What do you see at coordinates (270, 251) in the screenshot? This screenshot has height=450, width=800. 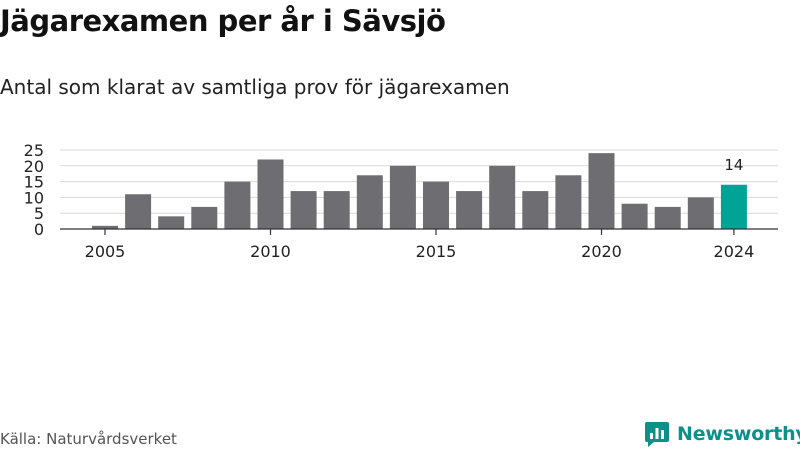 I see `x-tick-label: 2010` at bounding box center [270, 251].